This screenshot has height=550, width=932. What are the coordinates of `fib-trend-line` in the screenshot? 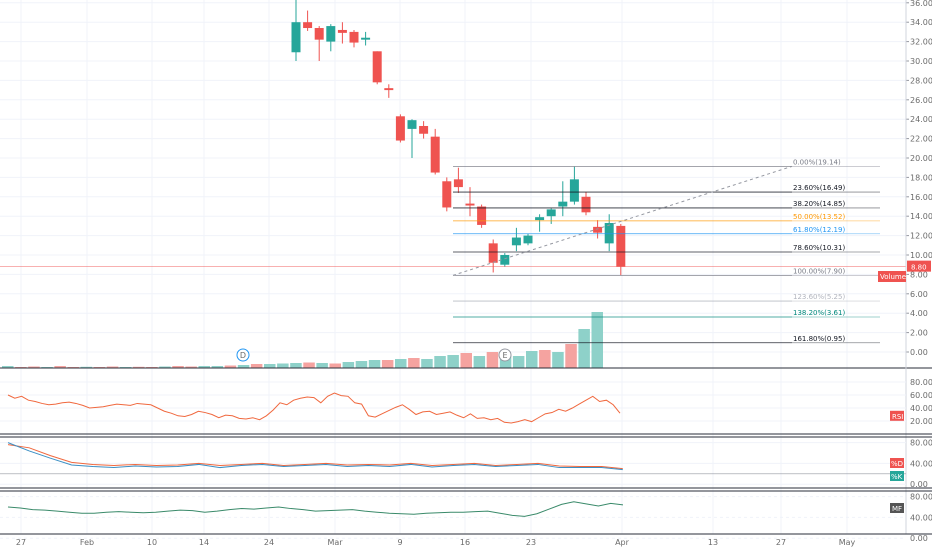 It's located at (622, 220).